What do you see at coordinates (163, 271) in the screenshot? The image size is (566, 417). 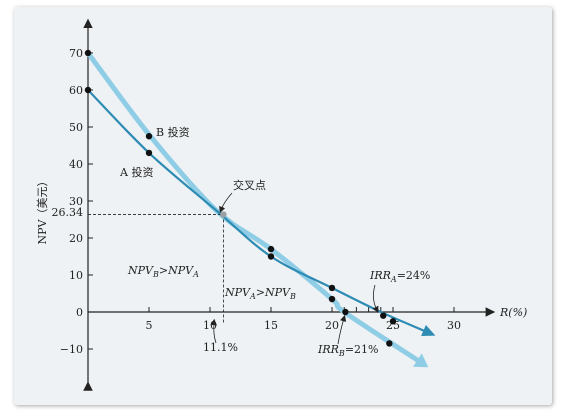 I see `region-left-label: NPVB>NPVA` at bounding box center [163, 271].